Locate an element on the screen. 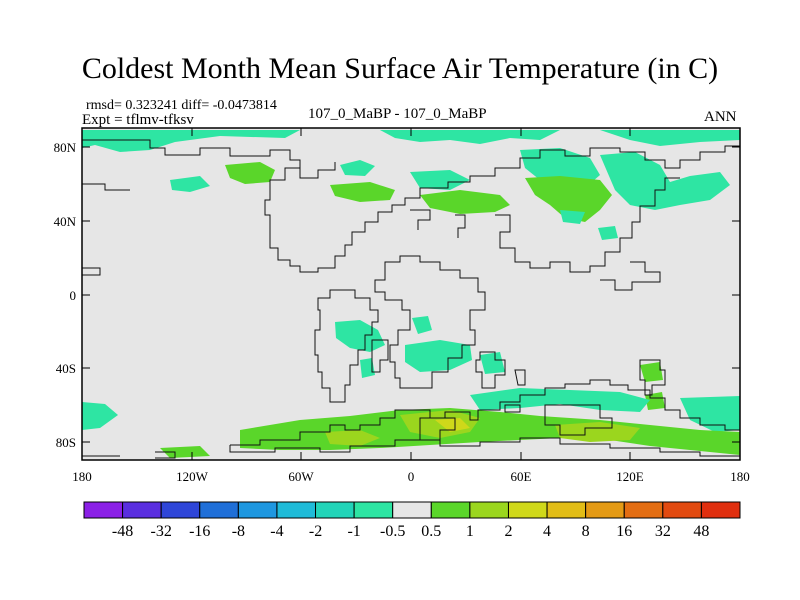 The width and height of the screenshot is (800, 600). colorbar: -48 -32 -16 -8 -4 -2 -1 -0.5 0.5 1 2 4 8 16 32 48 is located at coordinates (412, 520).